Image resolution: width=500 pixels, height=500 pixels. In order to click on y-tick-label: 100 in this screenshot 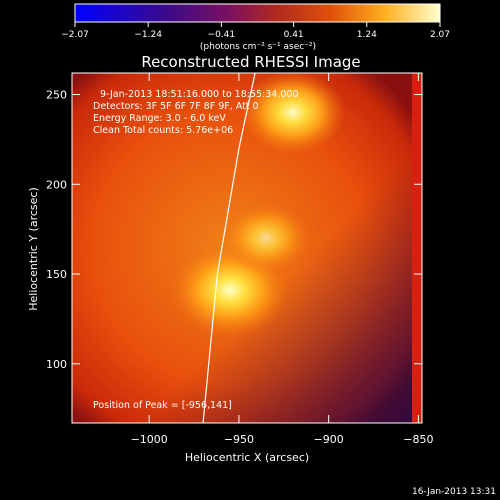, I will do `click(56, 364)`.